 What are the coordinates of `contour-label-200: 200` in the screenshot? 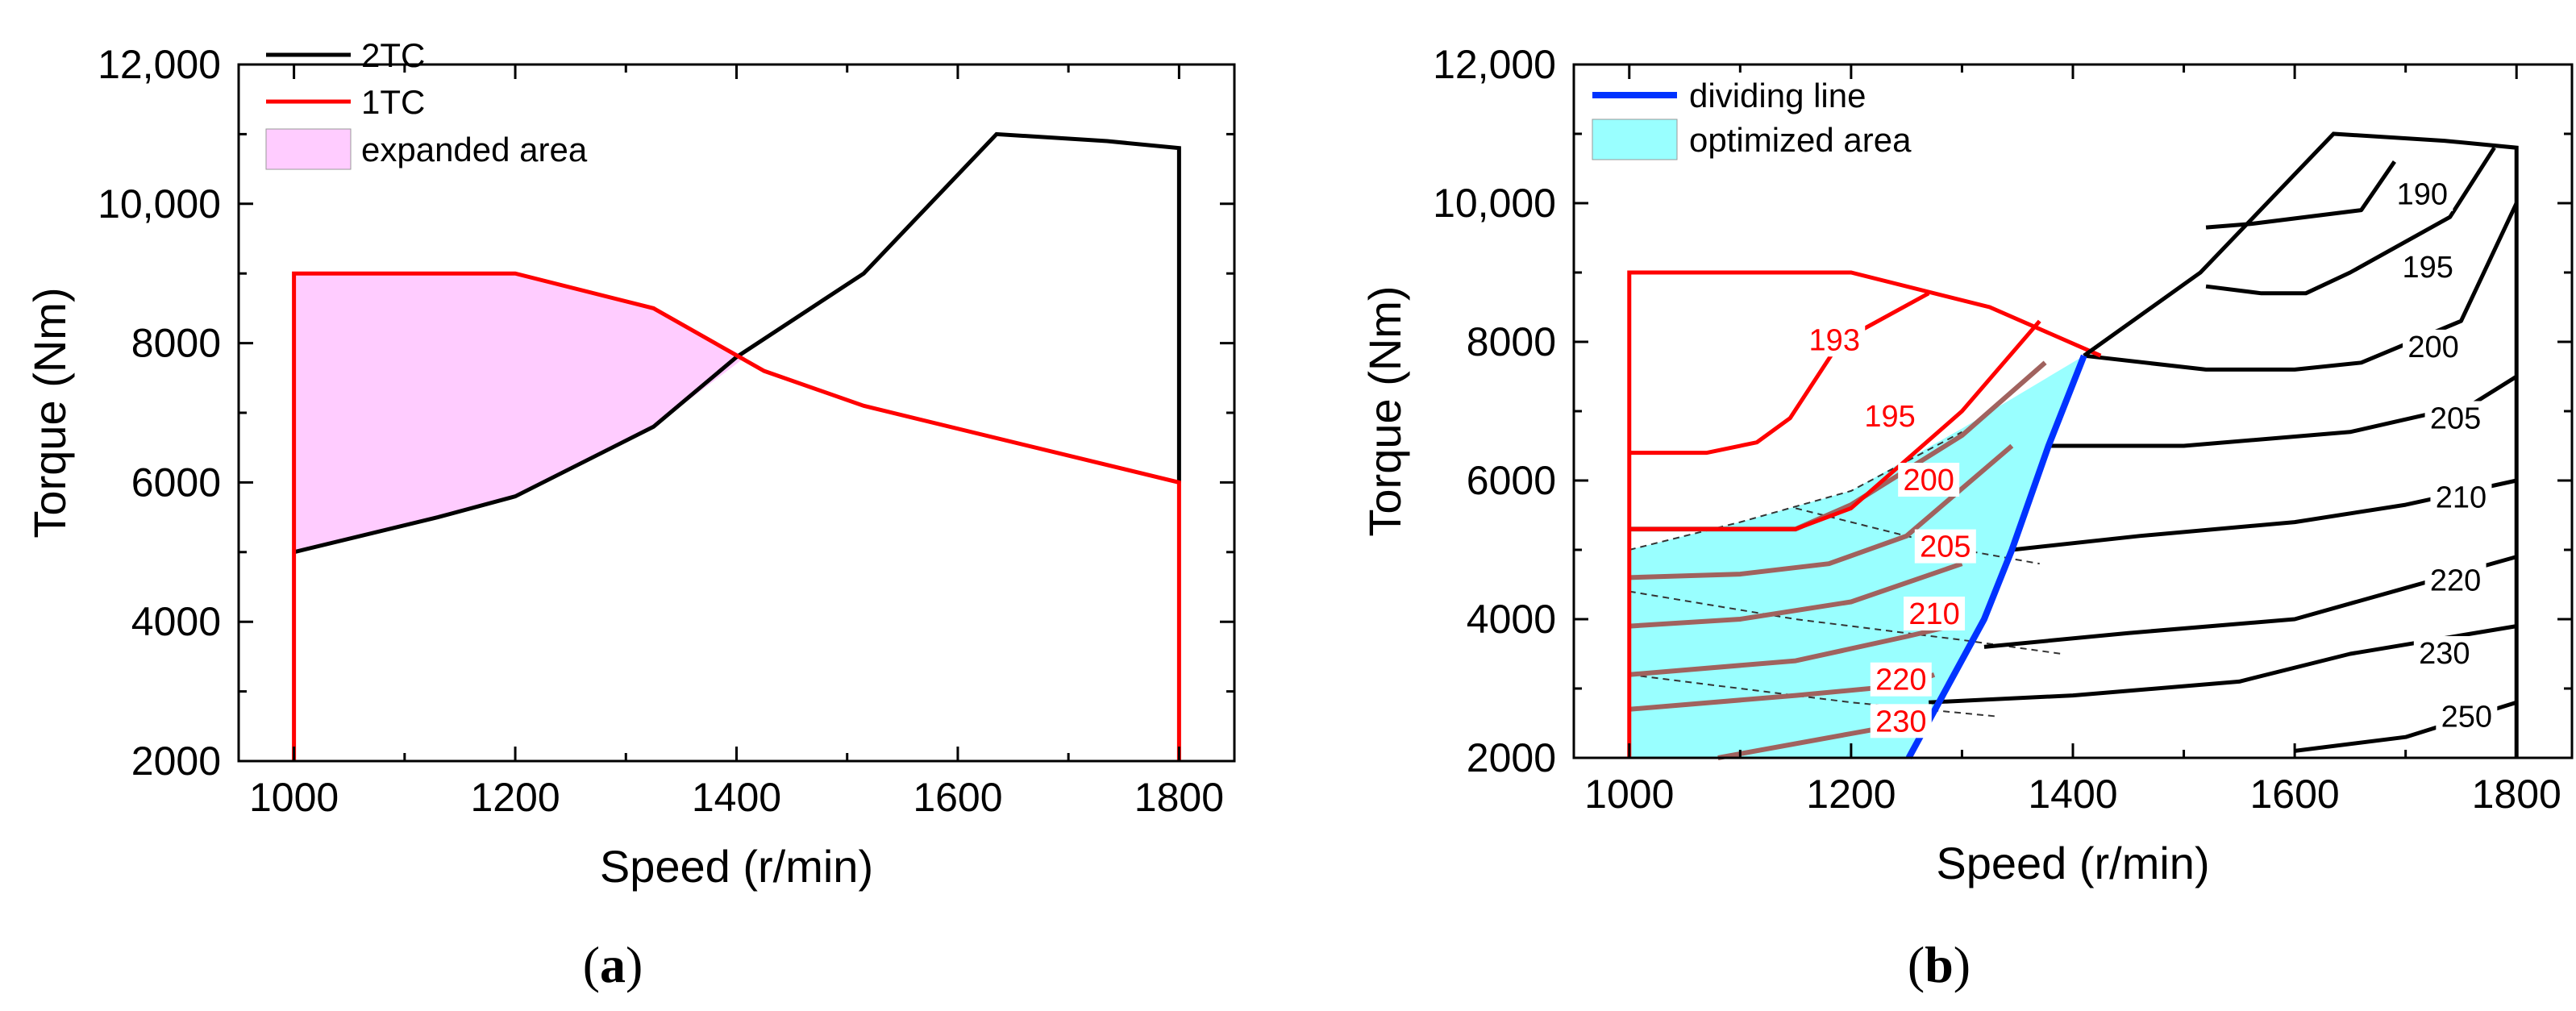 It's located at (2433, 347).